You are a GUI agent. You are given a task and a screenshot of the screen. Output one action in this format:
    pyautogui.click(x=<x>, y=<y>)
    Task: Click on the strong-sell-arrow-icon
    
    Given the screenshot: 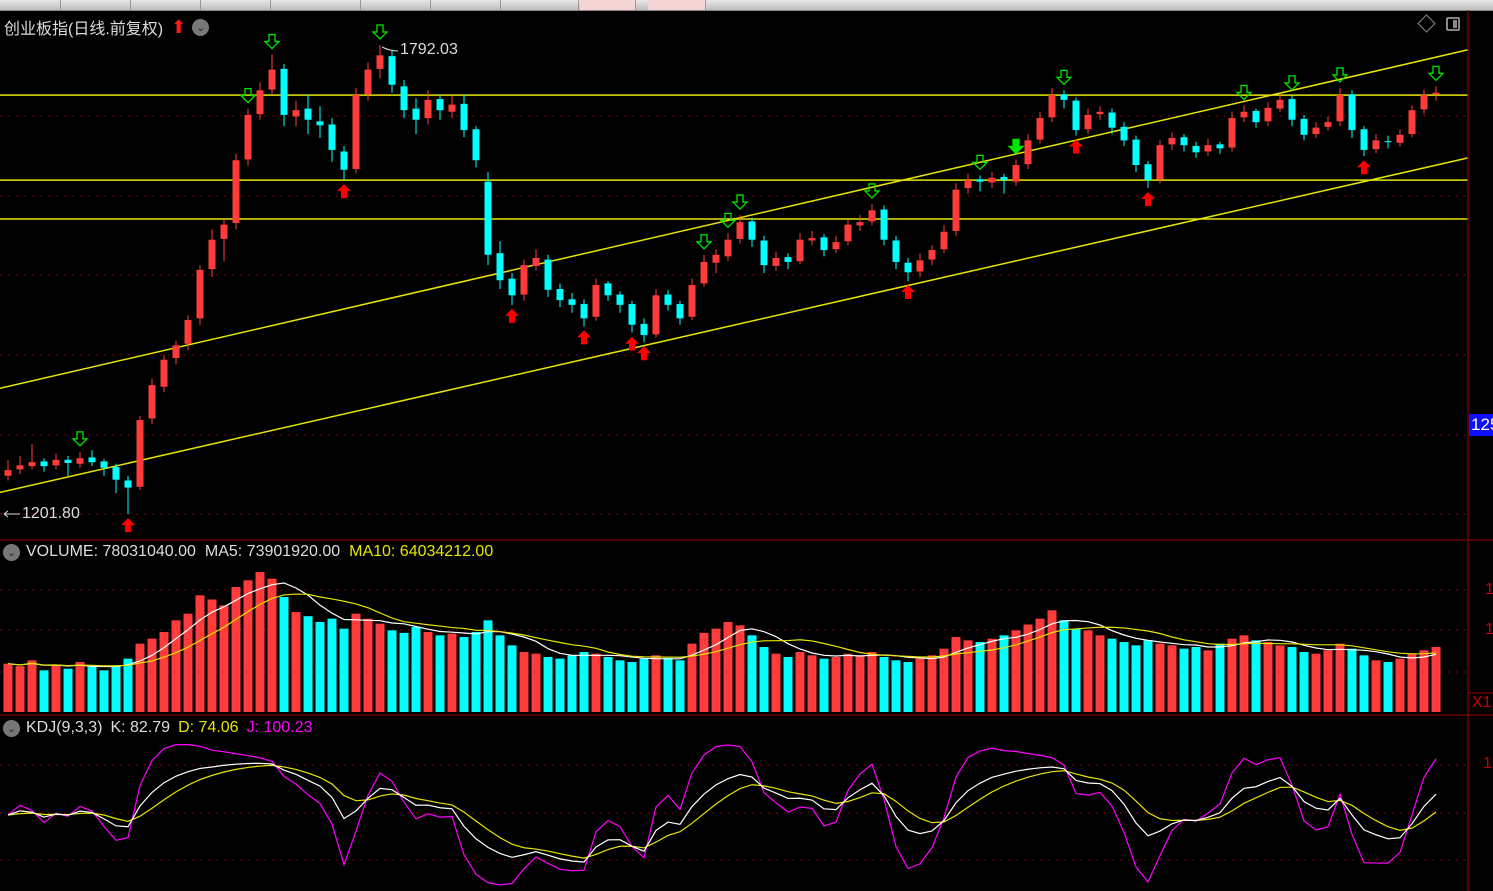 What is the action you would take?
    pyautogui.click(x=1016, y=146)
    